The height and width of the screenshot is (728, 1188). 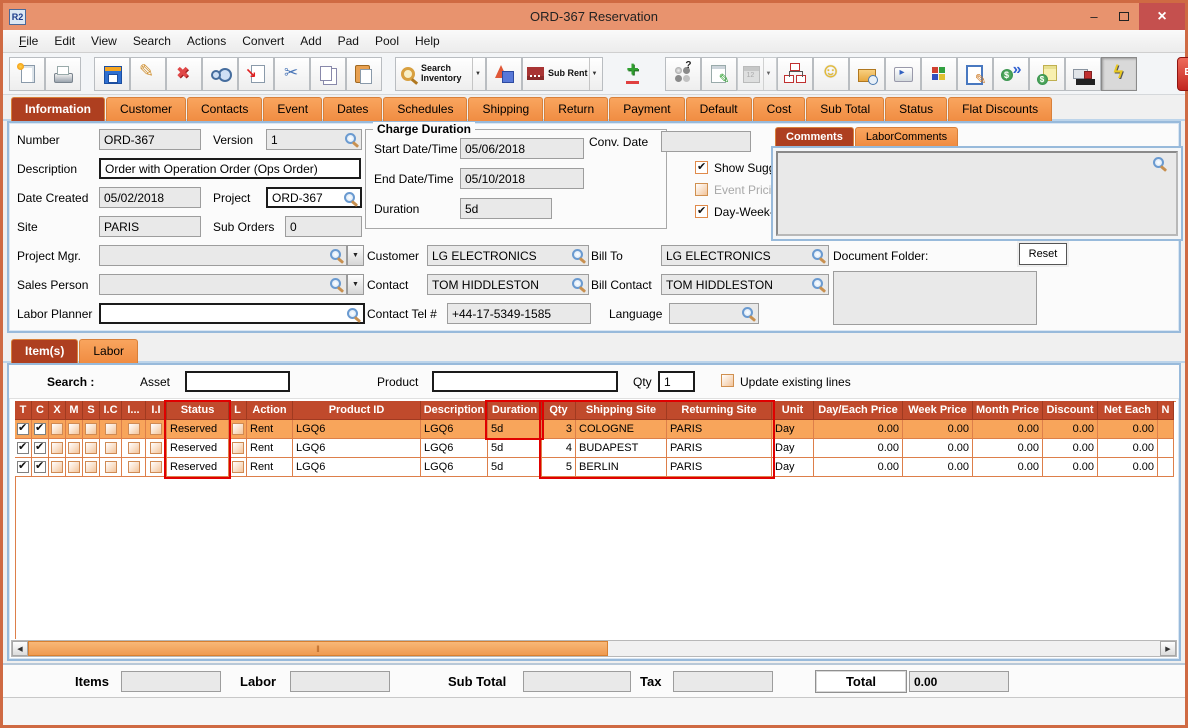 What do you see at coordinates (508, 255) in the screenshot?
I see `customer-field: LG ELECTRONICS` at bounding box center [508, 255].